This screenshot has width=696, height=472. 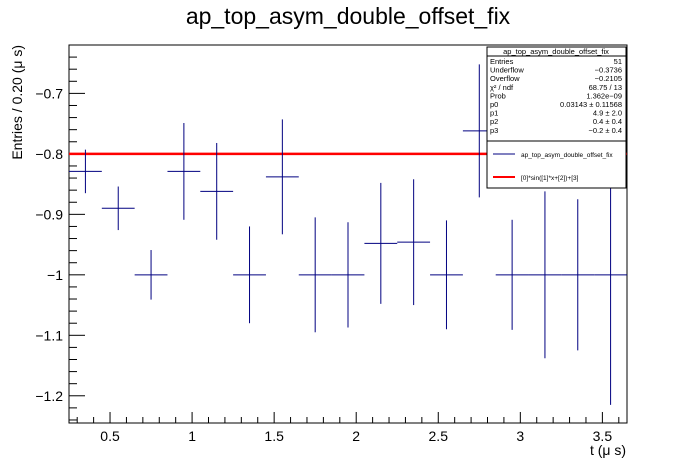 I want to click on stats-row-label: χ² / ndf, so click(x=502, y=87).